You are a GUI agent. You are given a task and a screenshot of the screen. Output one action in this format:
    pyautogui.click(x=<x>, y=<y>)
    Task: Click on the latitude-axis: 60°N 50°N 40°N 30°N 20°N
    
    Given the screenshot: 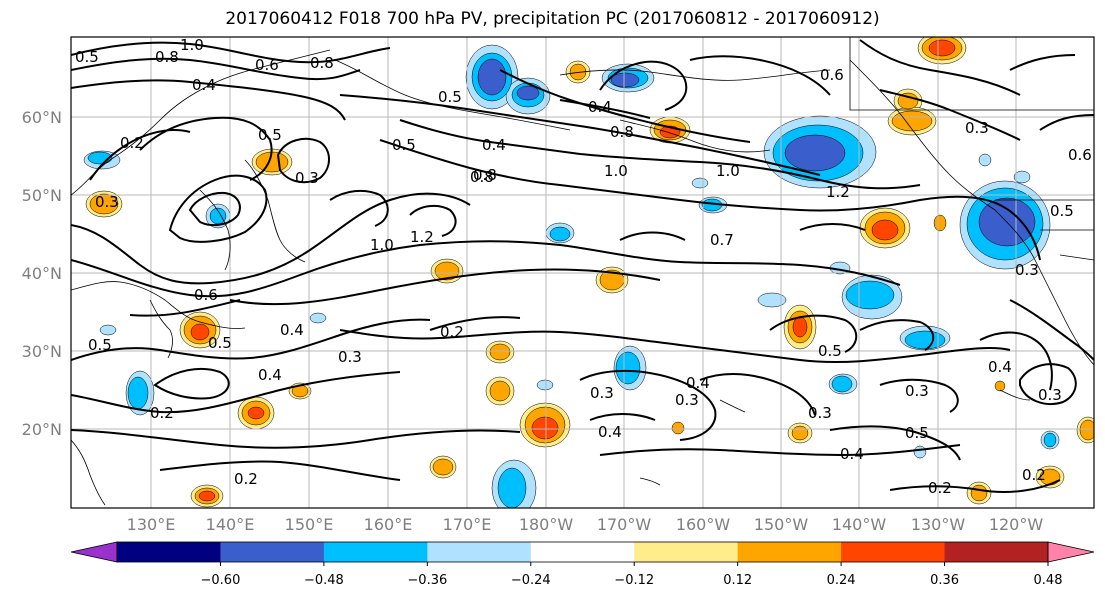 What is the action you would take?
    pyautogui.click(x=42, y=273)
    